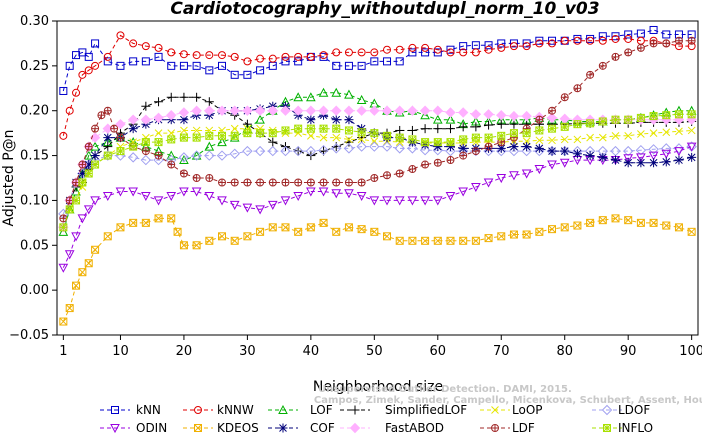  What do you see at coordinates (403, 410) in the screenshot?
I see `legend-item-simplifiedlof: SimplifiedLOF` at bounding box center [403, 410].